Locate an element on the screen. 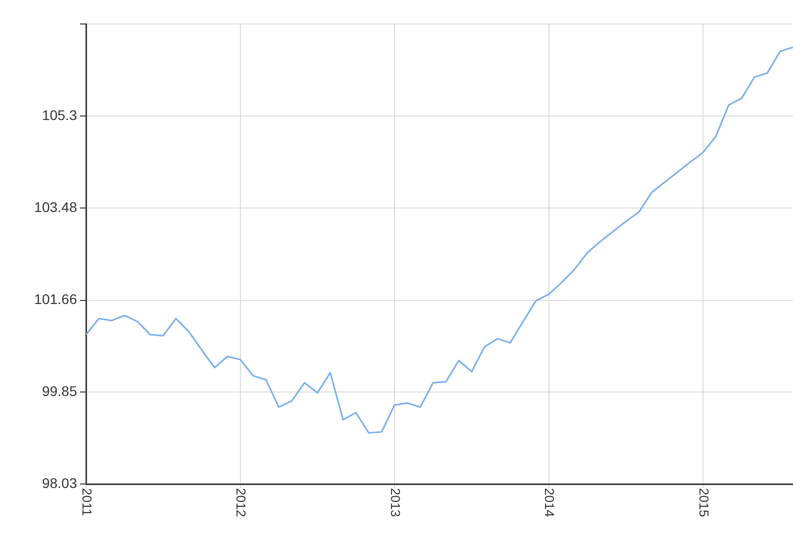 The image size is (793, 554). x-tick-label: 2015 is located at coordinates (704, 502).